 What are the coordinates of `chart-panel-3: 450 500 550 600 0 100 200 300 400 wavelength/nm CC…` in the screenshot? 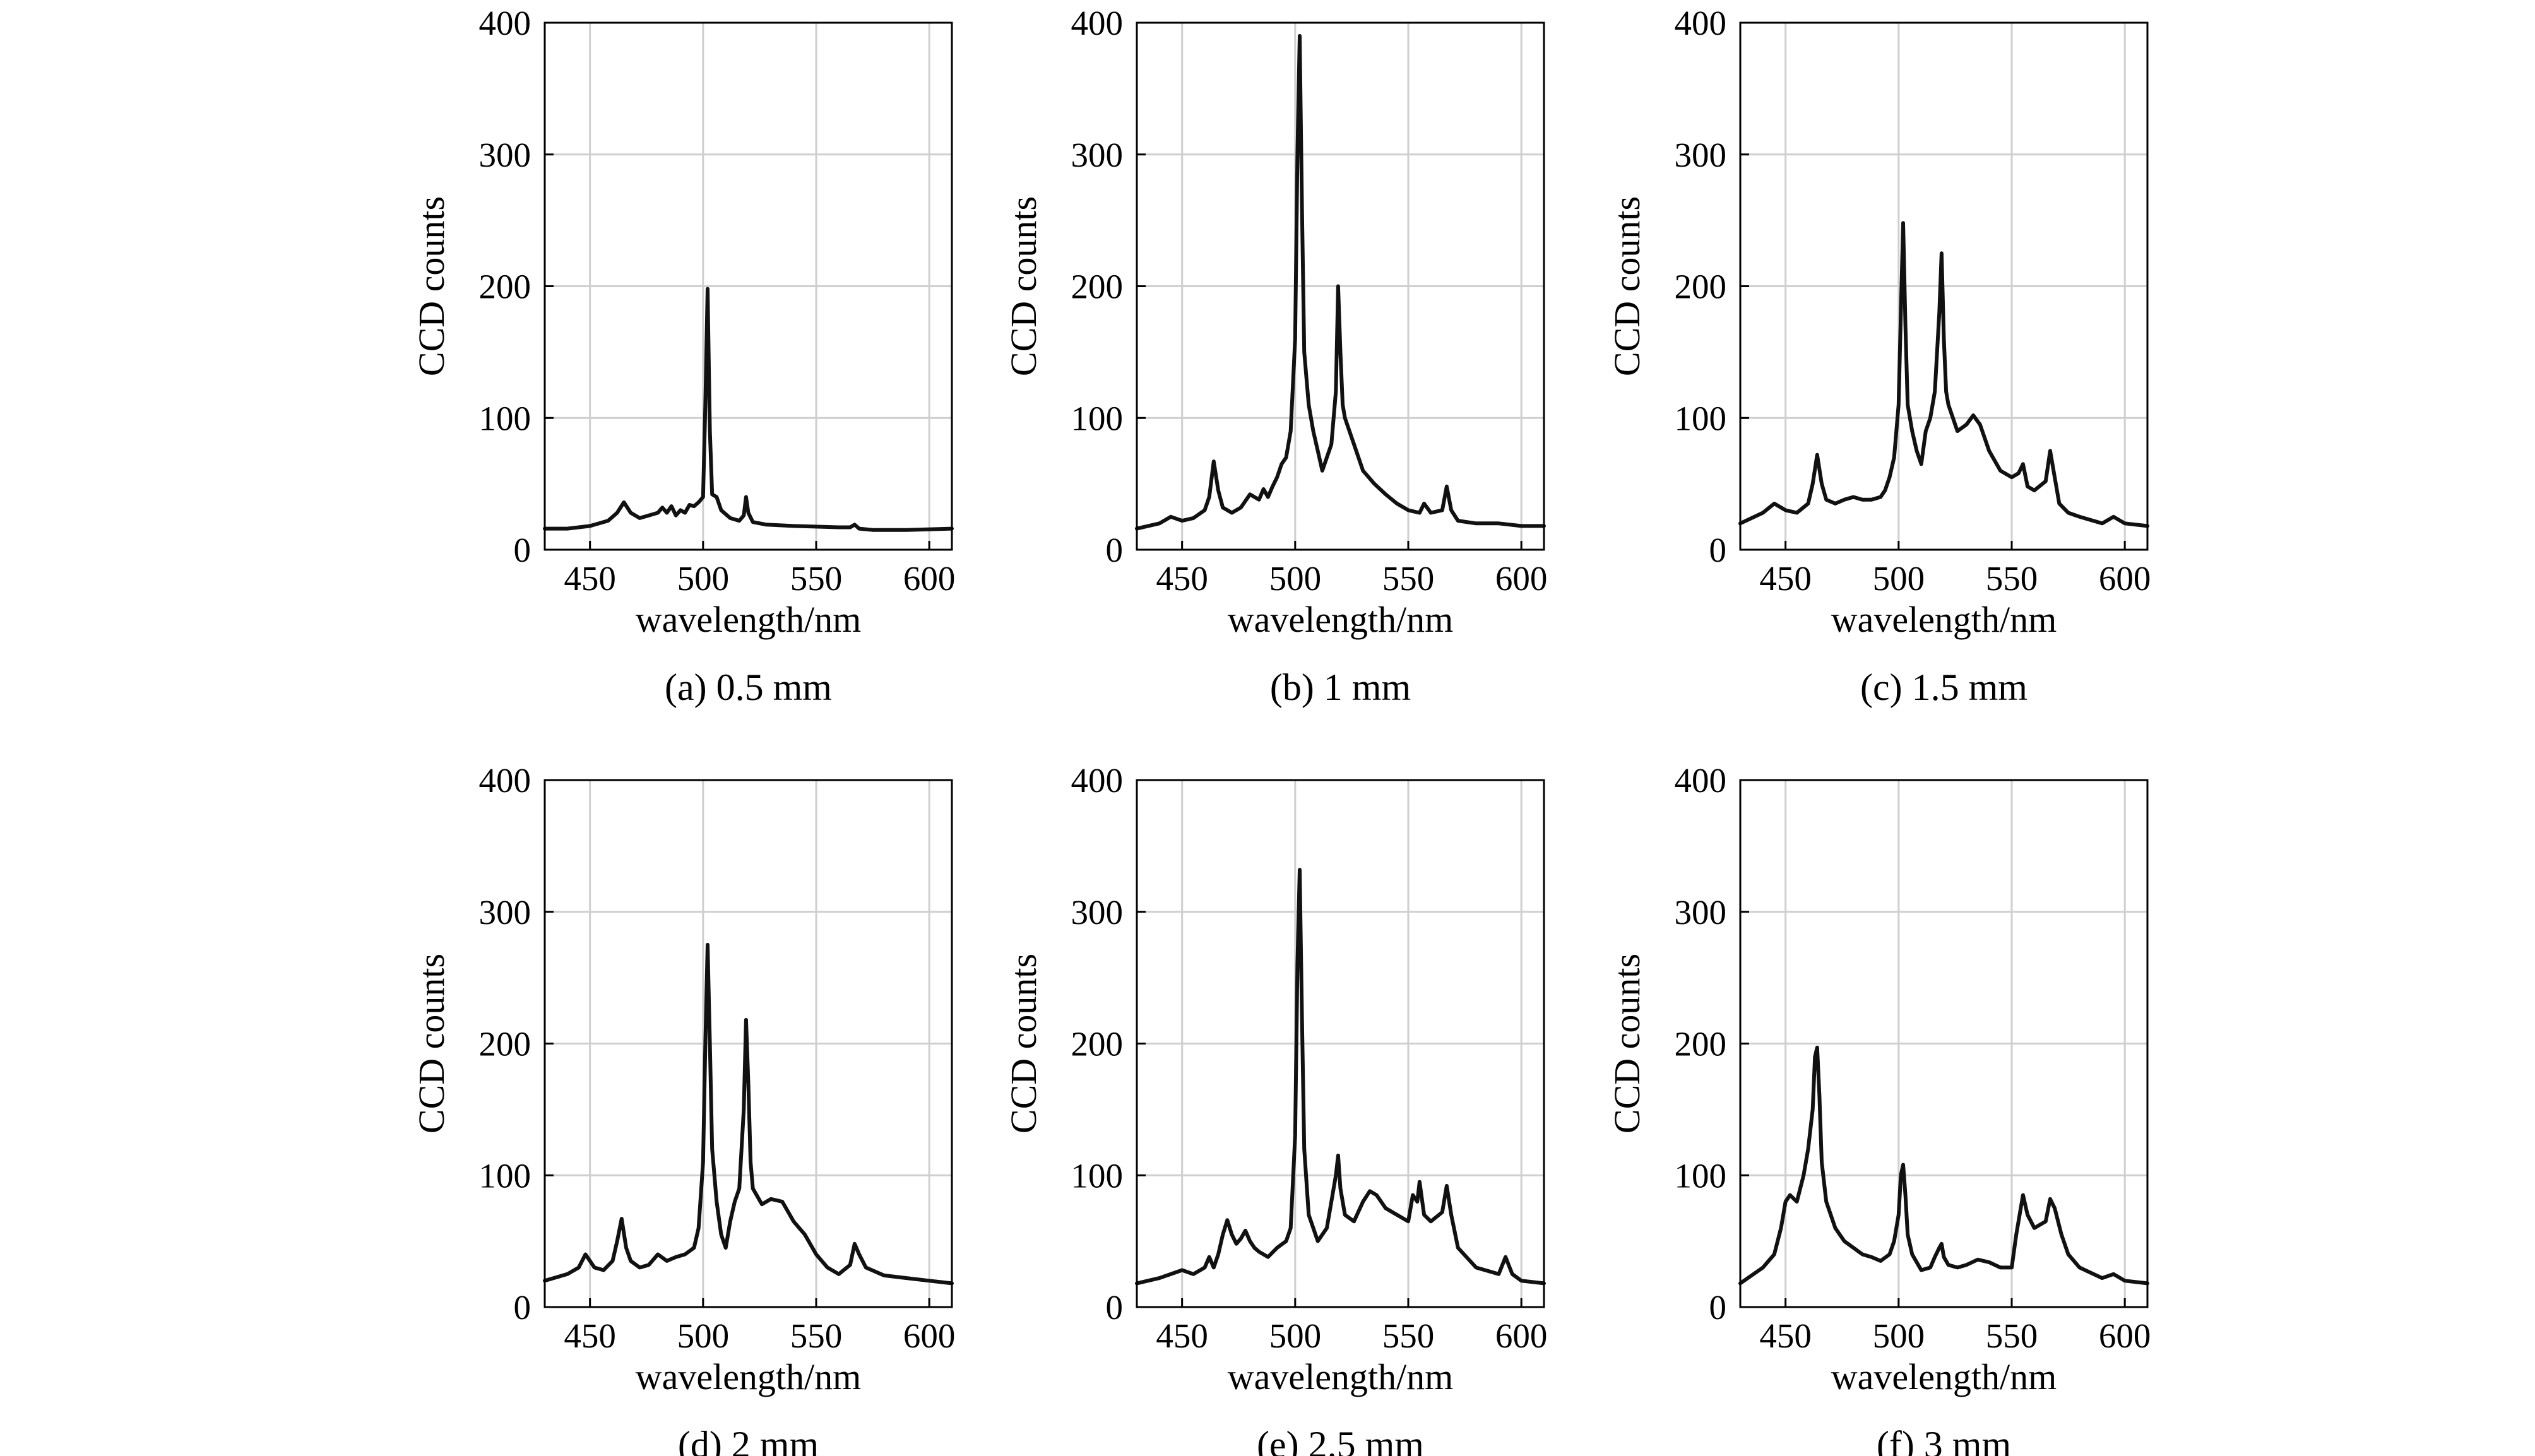 It's located at (683, 1108).